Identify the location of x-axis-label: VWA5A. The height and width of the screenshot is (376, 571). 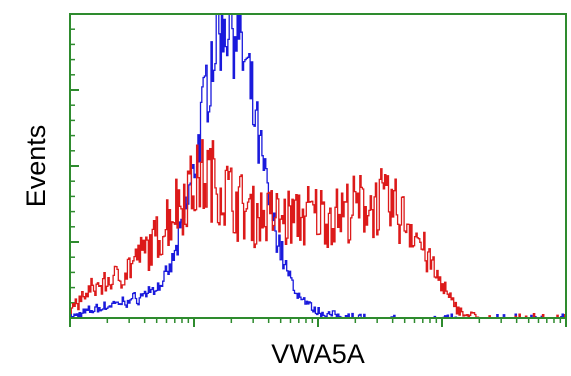
(318, 354).